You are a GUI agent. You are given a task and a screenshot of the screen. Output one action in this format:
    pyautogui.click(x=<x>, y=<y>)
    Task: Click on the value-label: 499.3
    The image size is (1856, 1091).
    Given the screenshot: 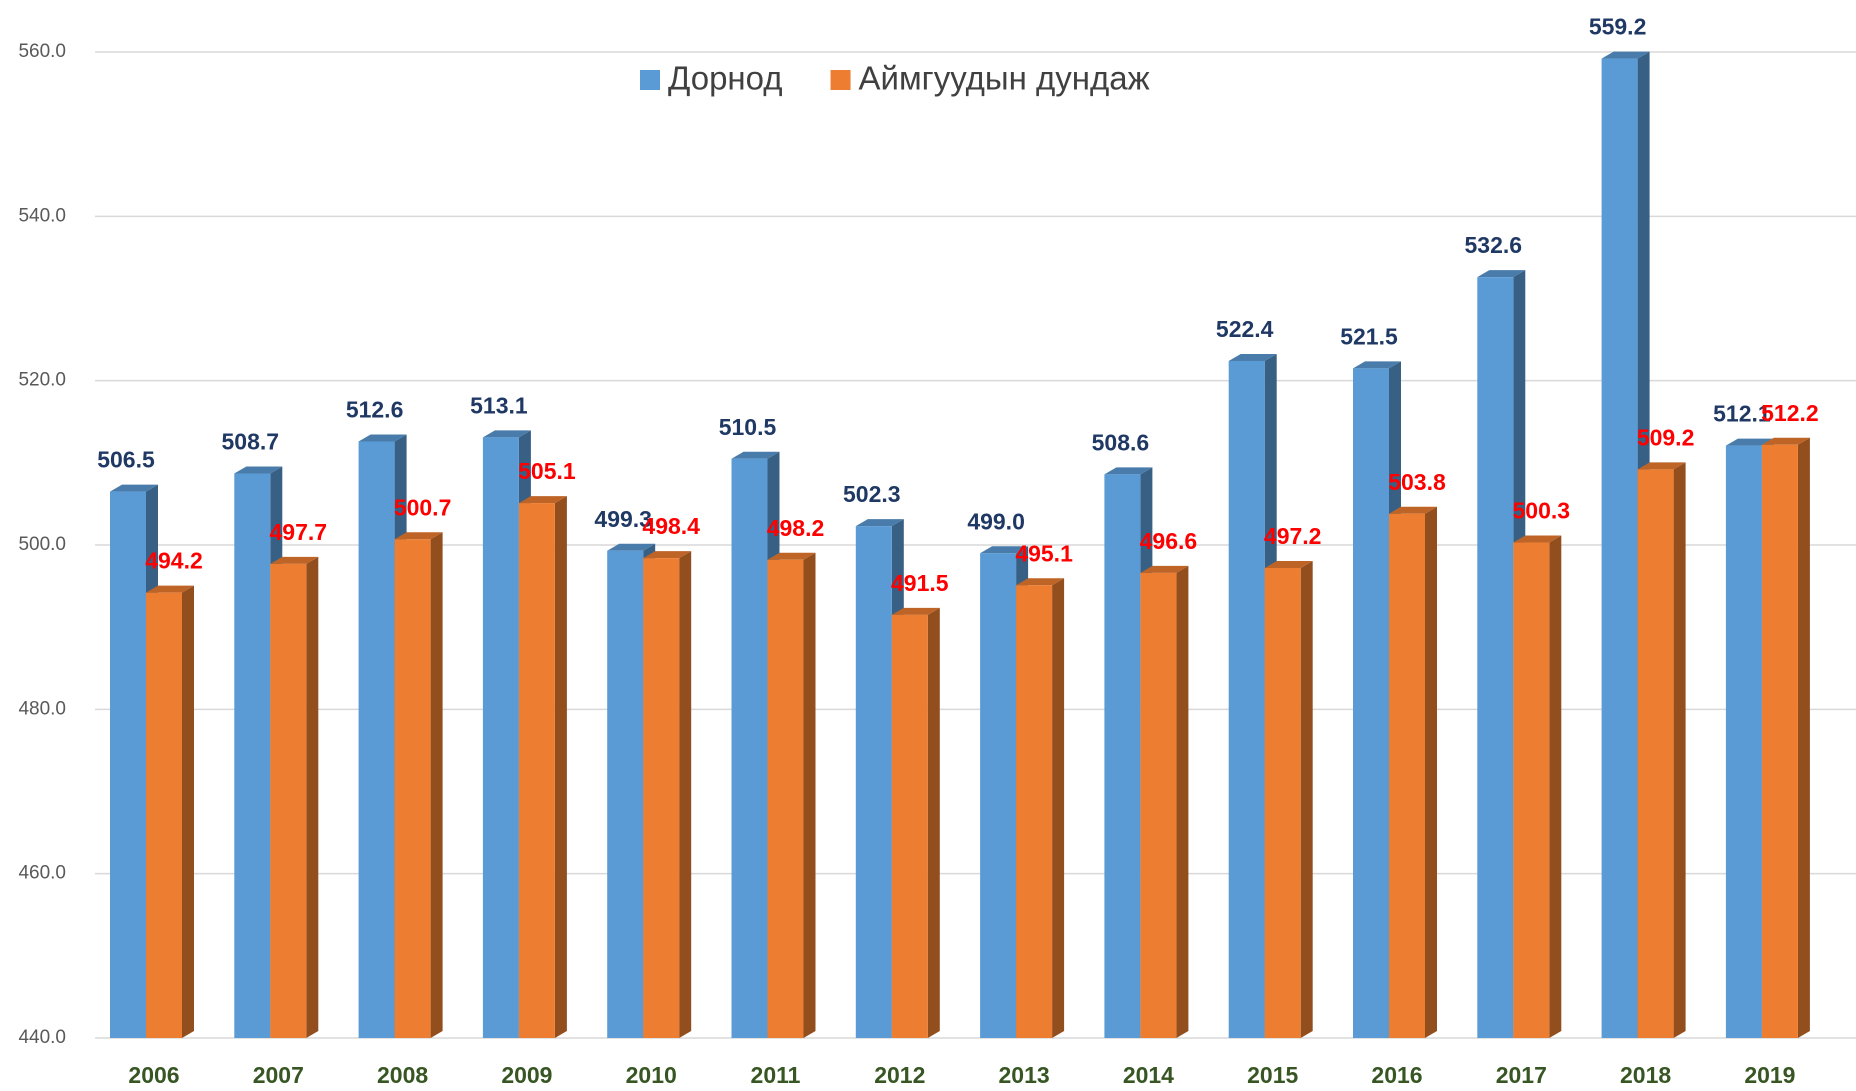 What is the action you would take?
    pyautogui.click(x=623, y=519)
    